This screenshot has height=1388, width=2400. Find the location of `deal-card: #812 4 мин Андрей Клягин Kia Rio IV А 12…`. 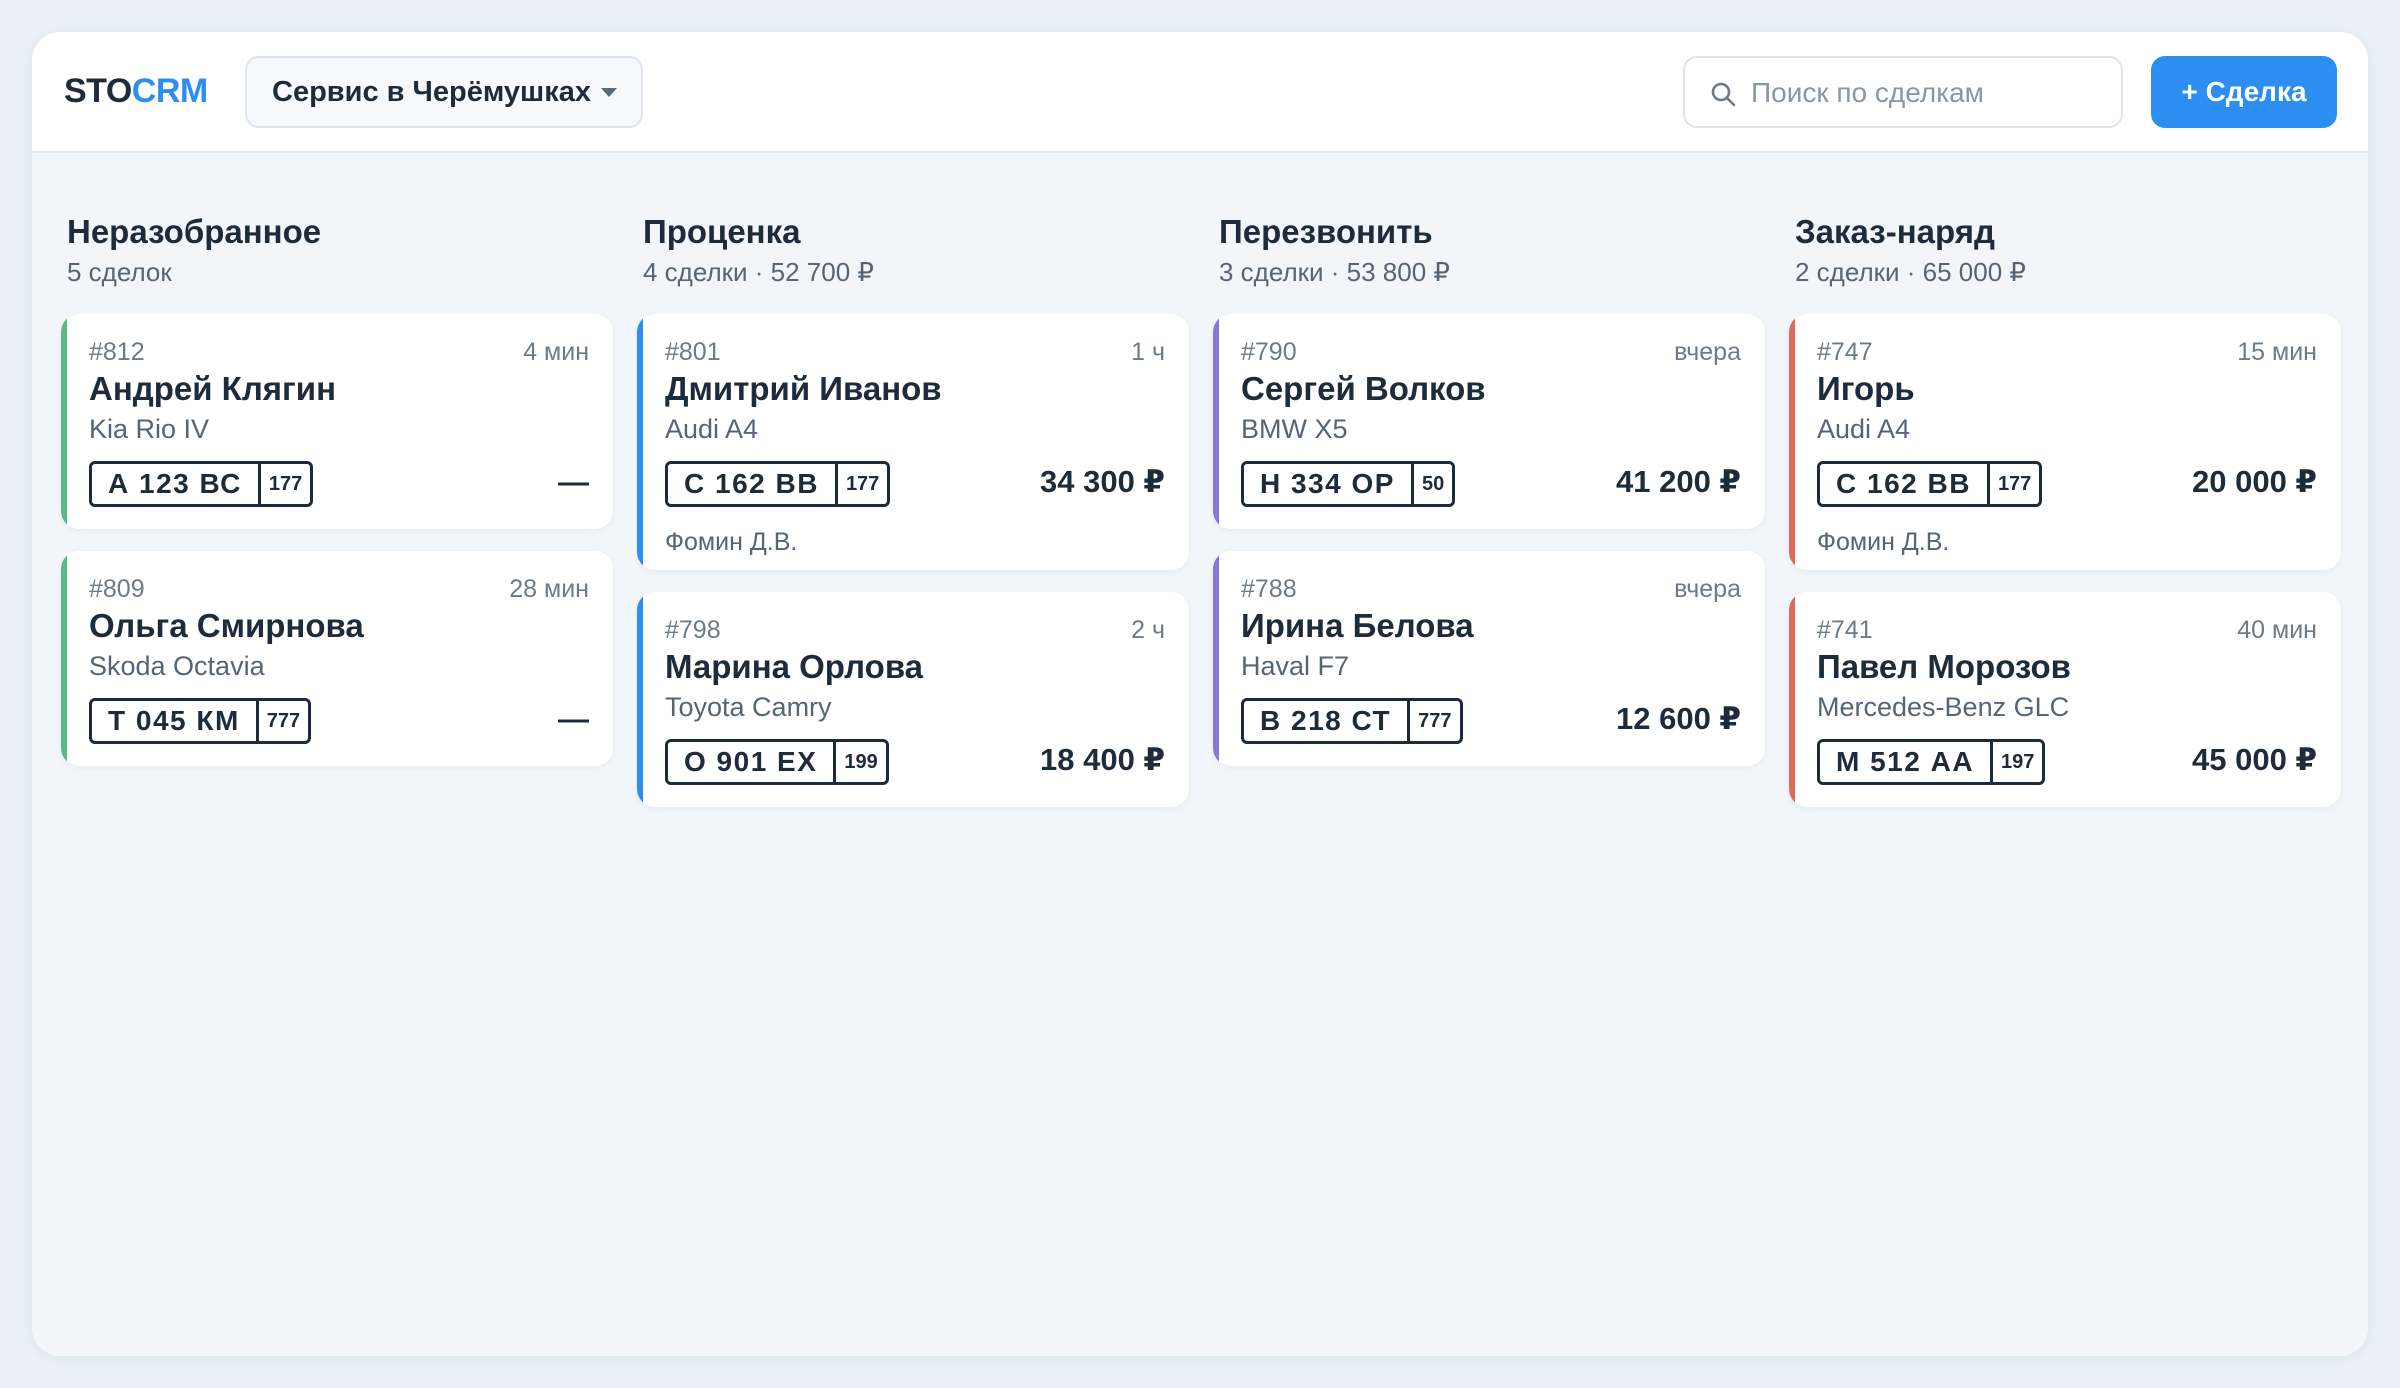

deal-card: #812 4 мин Андрей Клягин Kia Rio IV А 12… is located at coordinates (337, 421).